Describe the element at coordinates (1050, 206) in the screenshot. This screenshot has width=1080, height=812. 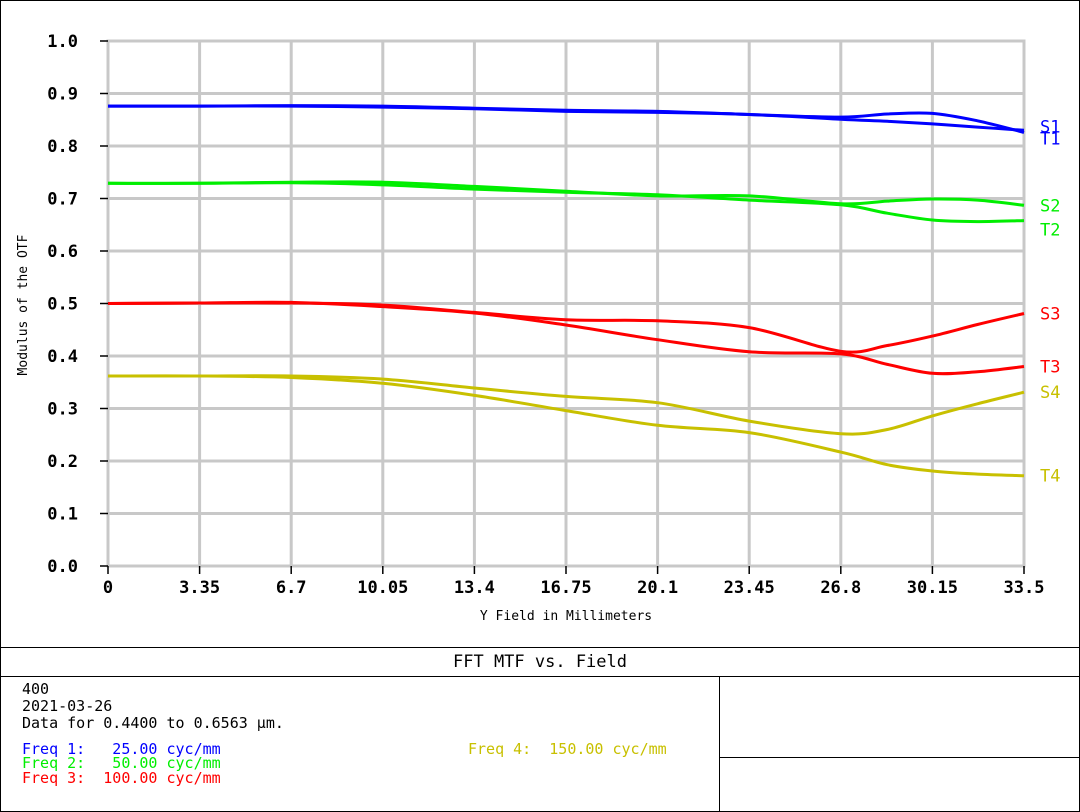
I see `series-label-s2: S2` at that location.